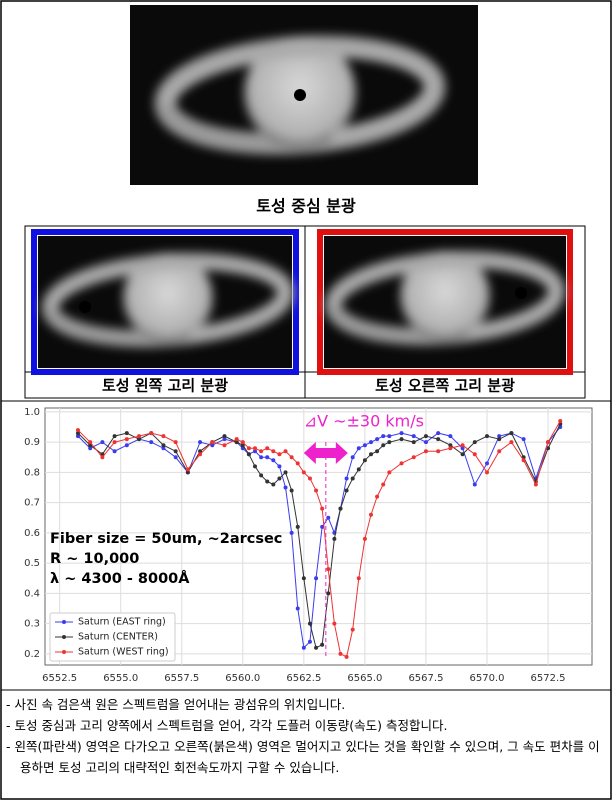 The height and width of the screenshot is (800, 612). Describe the element at coordinates (32, 654) in the screenshot. I see `y-tick-label: 0.2` at that location.